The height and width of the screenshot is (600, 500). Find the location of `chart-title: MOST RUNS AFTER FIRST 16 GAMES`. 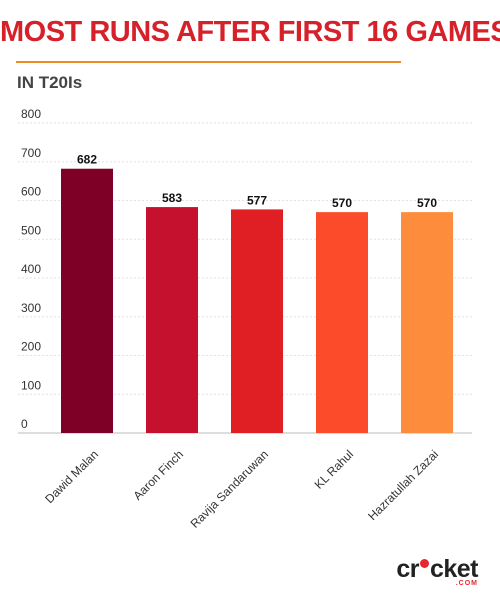

chart-title: MOST RUNS AFTER FIRST 16 GAMES is located at coordinates (250, 32).